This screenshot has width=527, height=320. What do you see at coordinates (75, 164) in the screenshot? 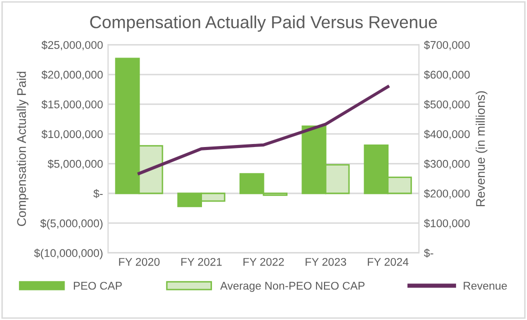
I see `y-tick-label: $5,000,000` at bounding box center [75, 164].